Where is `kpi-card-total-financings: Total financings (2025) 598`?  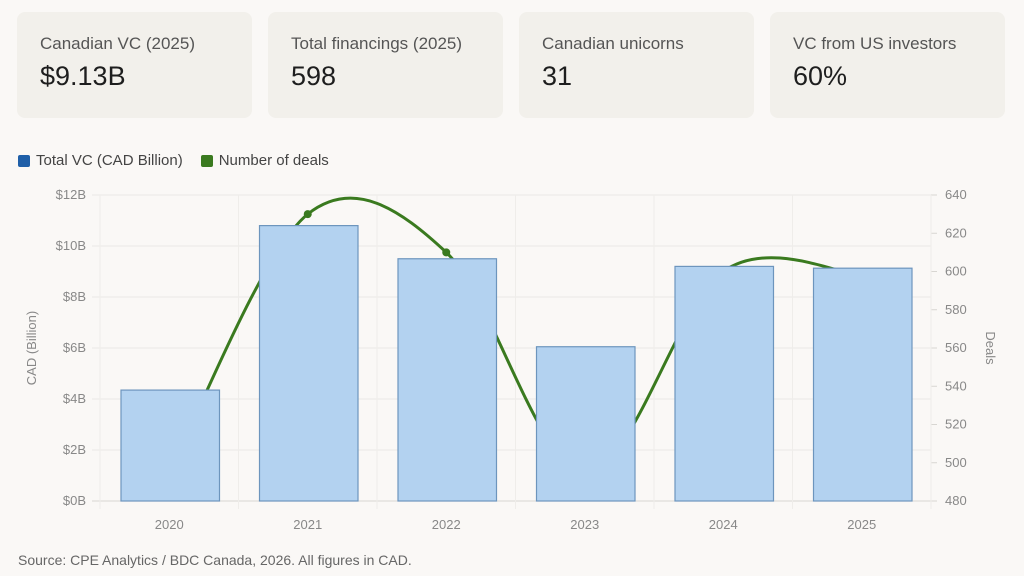 kpi-card-total-financings: Total financings (2025) 598 is located at coordinates (385, 65).